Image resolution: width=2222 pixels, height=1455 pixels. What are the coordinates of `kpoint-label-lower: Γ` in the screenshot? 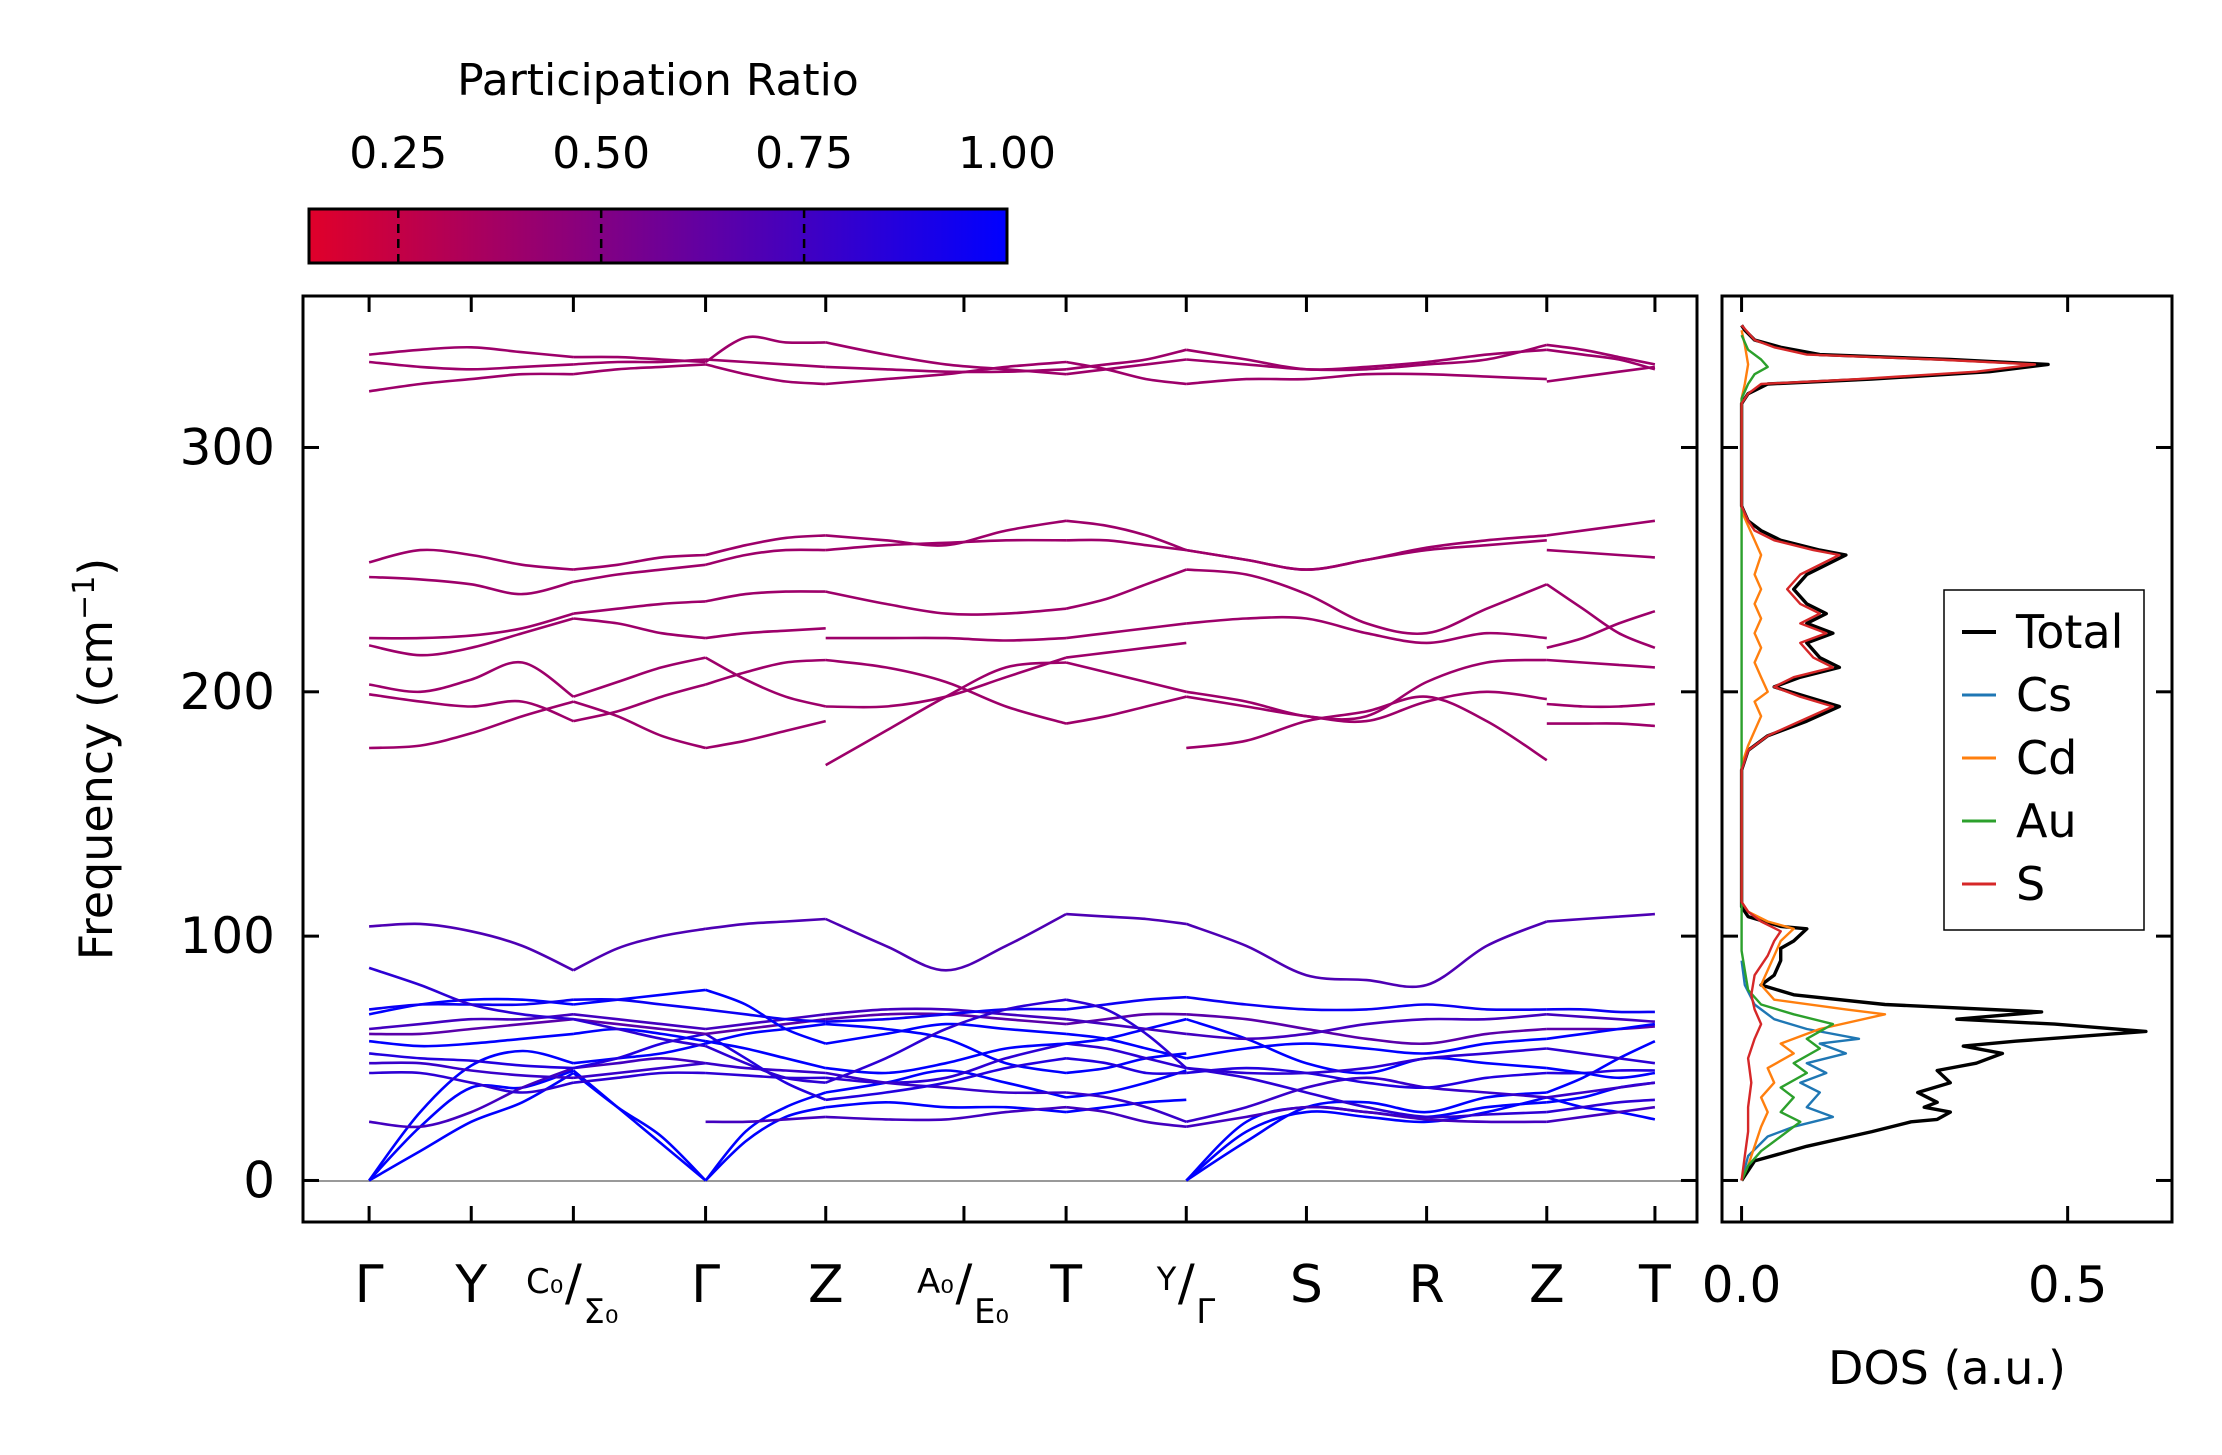 It's located at (1205, 1312).